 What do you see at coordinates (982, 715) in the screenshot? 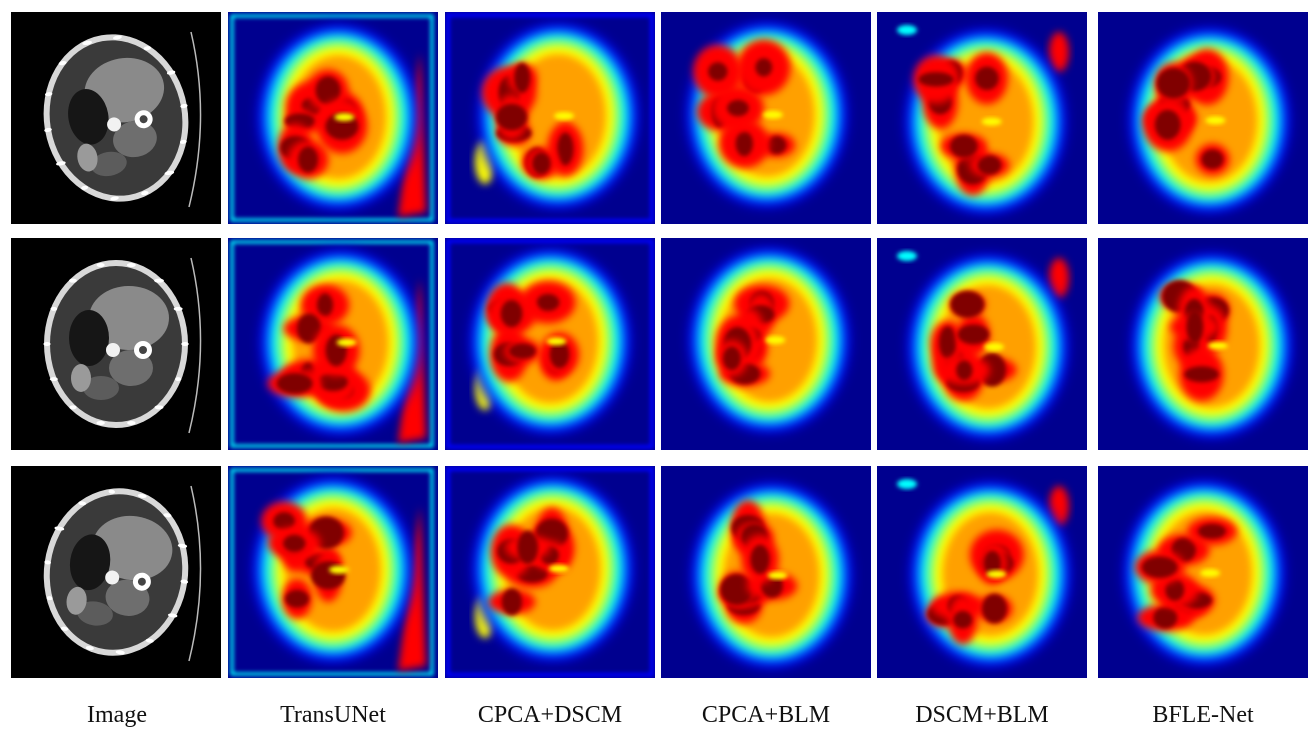
I see `column-label-dscm-blm: DSCM+BLM` at bounding box center [982, 715].